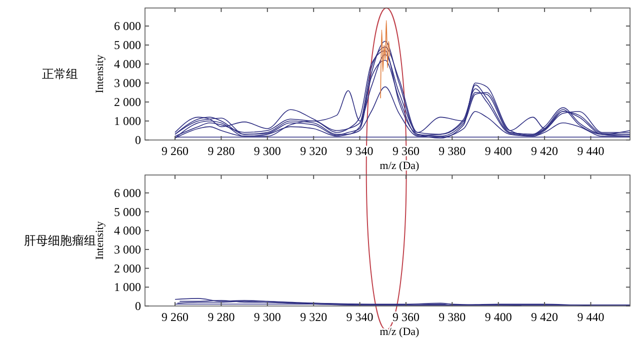  Describe the element at coordinates (60, 74) in the screenshot. I see `text: 正常组` at that location.